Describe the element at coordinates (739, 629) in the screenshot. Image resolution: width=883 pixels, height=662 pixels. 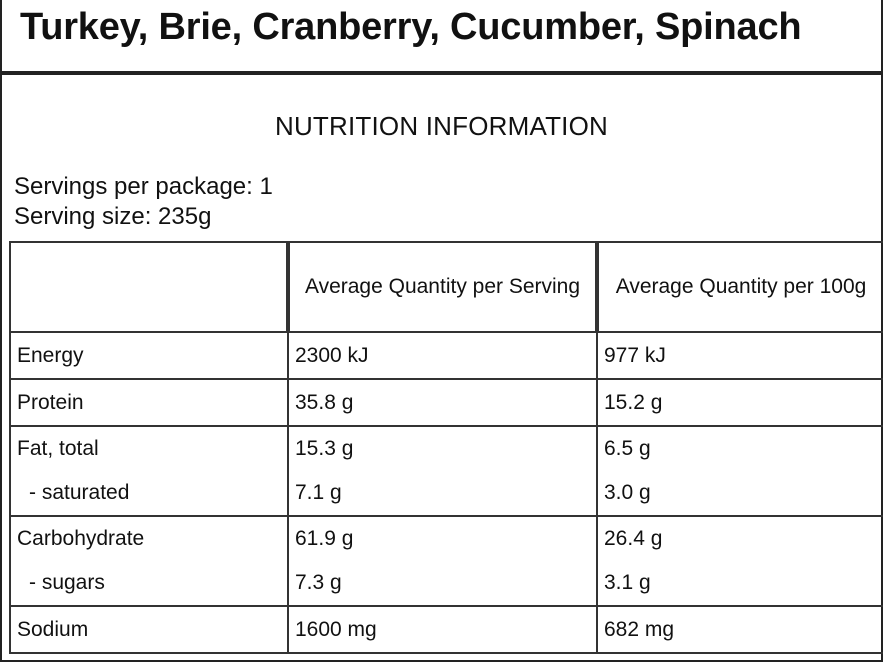
I see `value-per-100g: 682 mg` at that location.